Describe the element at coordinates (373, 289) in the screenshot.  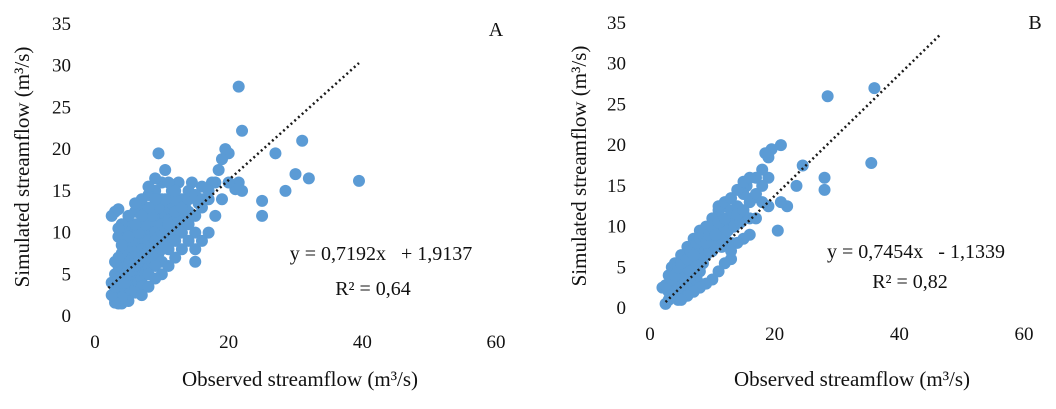
I see `r-squared: R² = 0,64` at that location.